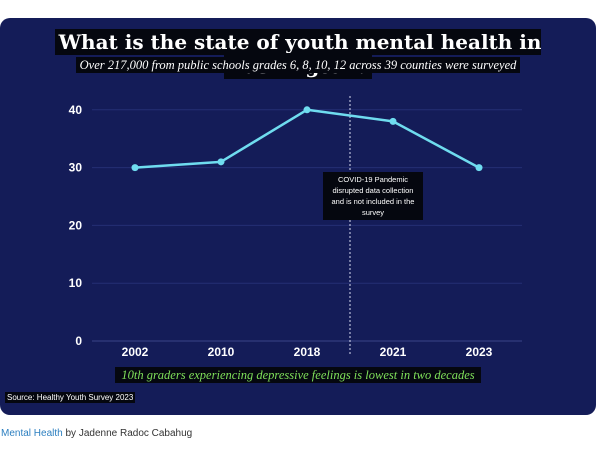 The image size is (600, 450). I want to click on y-tick-label: 40, so click(76, 110).